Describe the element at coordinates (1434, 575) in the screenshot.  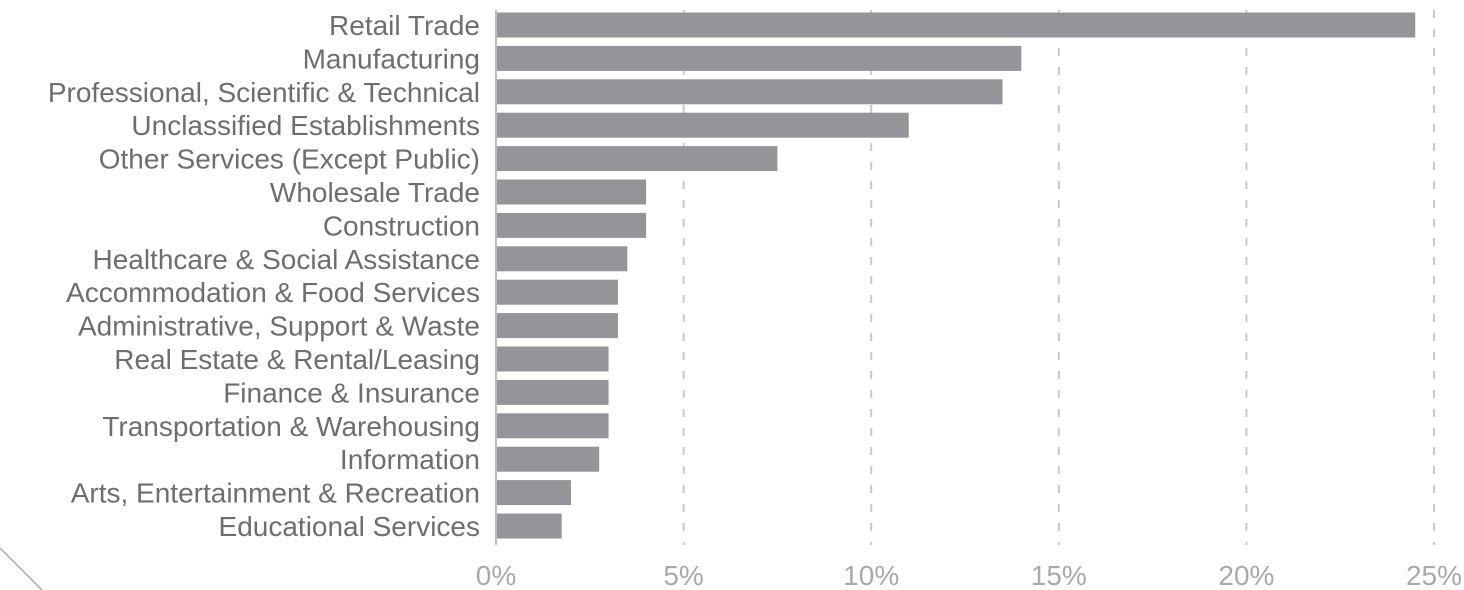
I see `x-tick-label: 25%` at that location.